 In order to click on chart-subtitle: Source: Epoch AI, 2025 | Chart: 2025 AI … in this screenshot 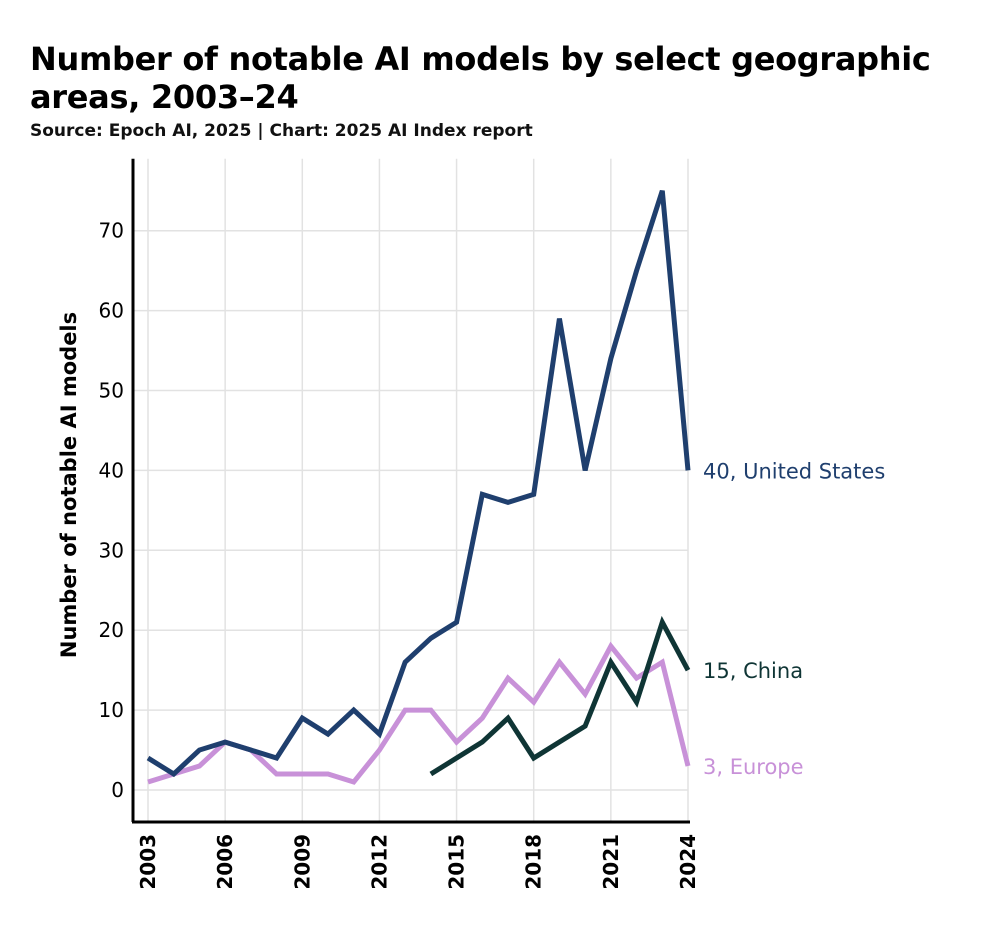, I will do `click(281, 131)`.